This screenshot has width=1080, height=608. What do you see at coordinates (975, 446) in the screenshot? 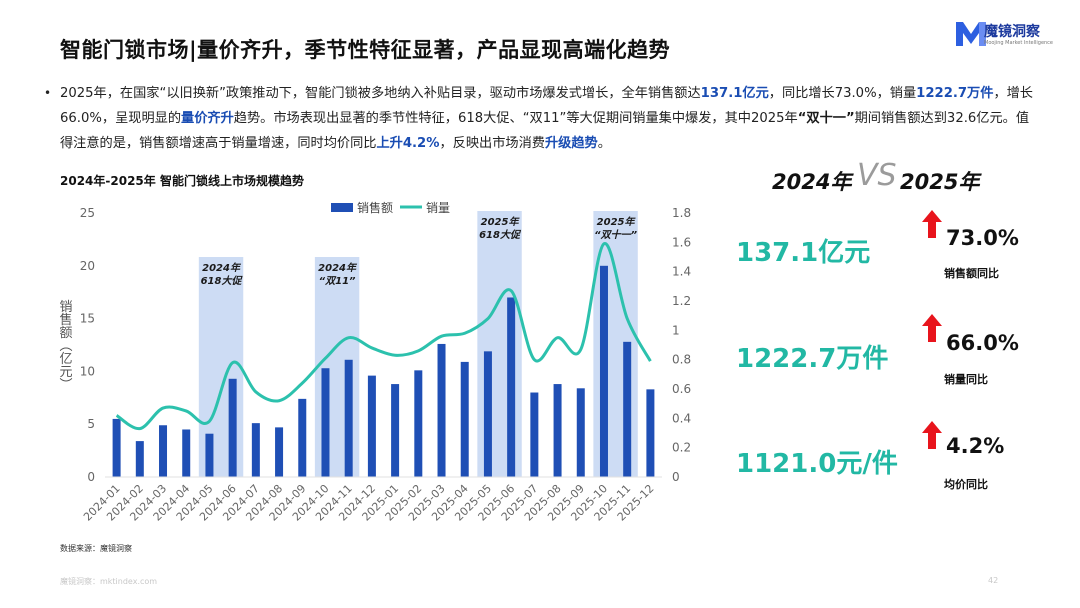
I see `kpi-price-growth: 4.2%` at bounding box center [975, 446].